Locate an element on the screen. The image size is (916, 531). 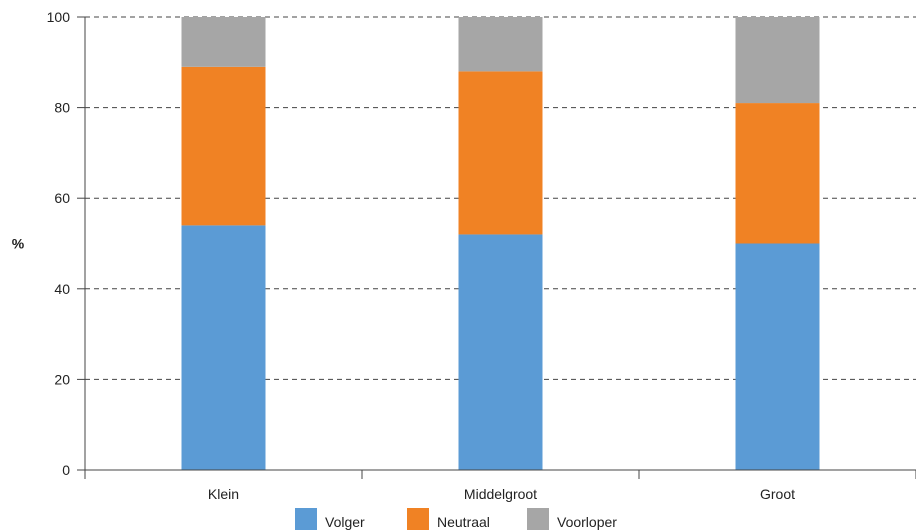
x-tick-label: Groot is located at coordinates (777, 494).